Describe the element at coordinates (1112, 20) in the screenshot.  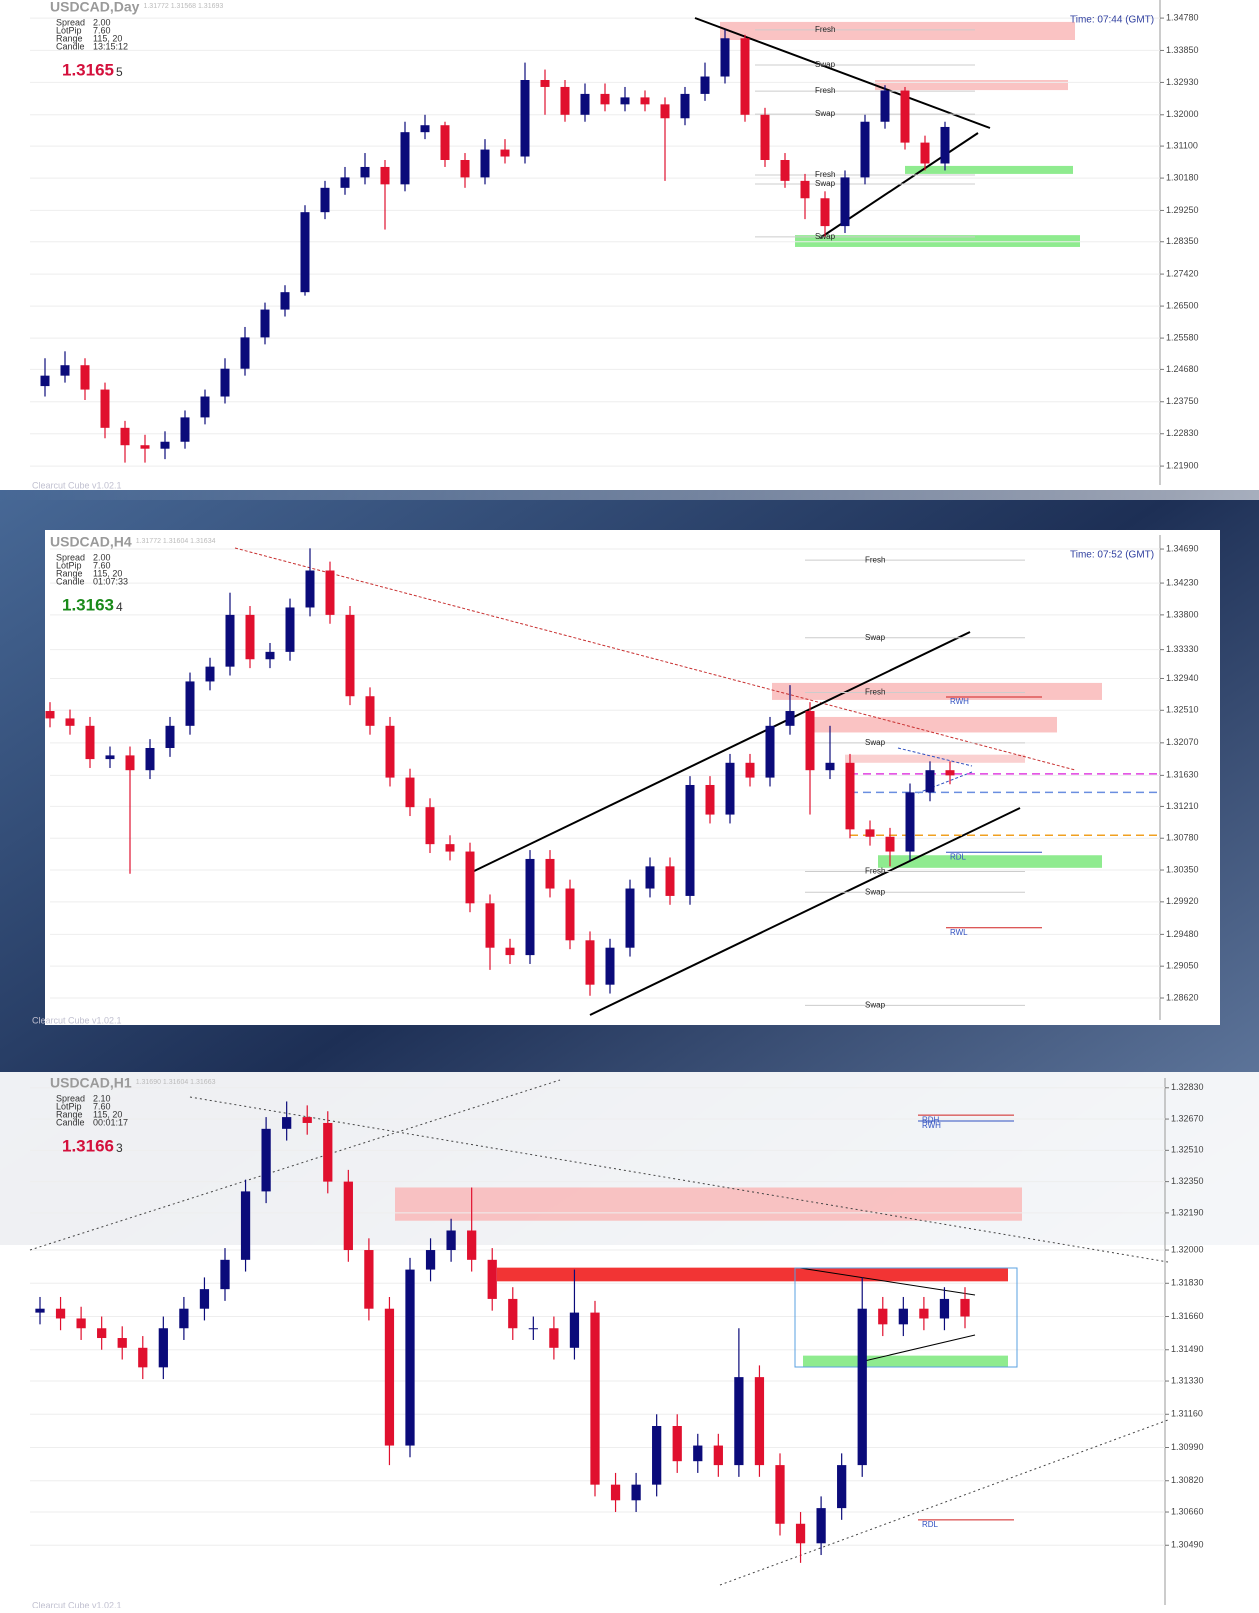
I see `time: Time: 07:44 (GMT)` at that location.